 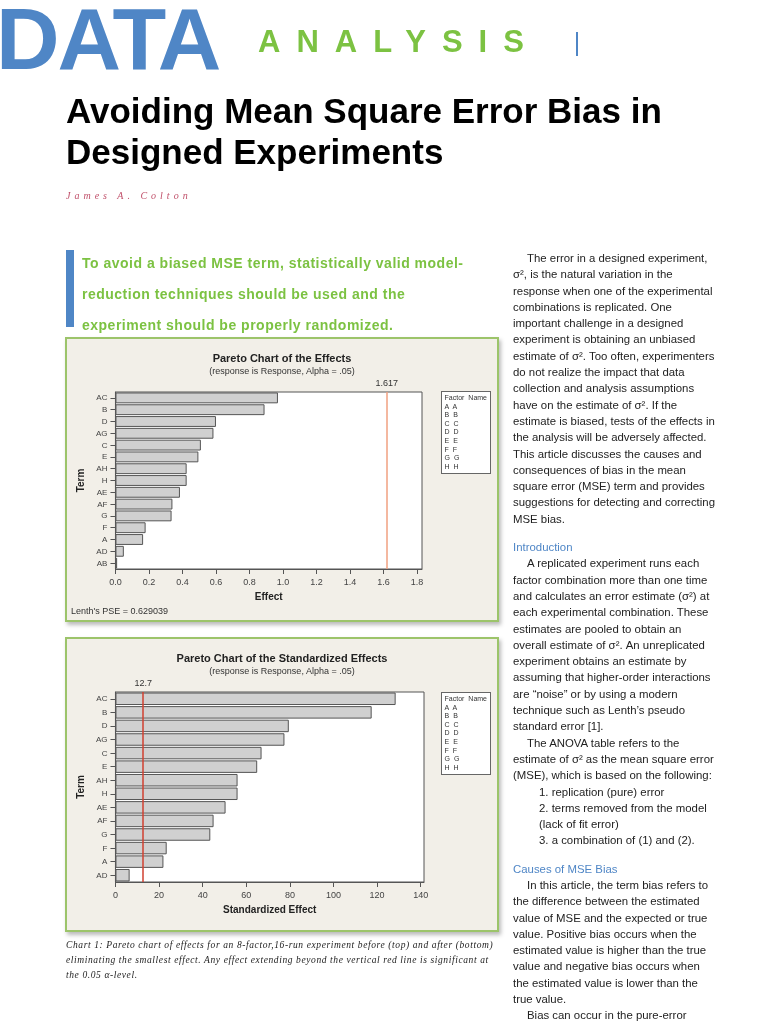 I want to click on x-tick-label: 0.4, so click(x=182, y=581).